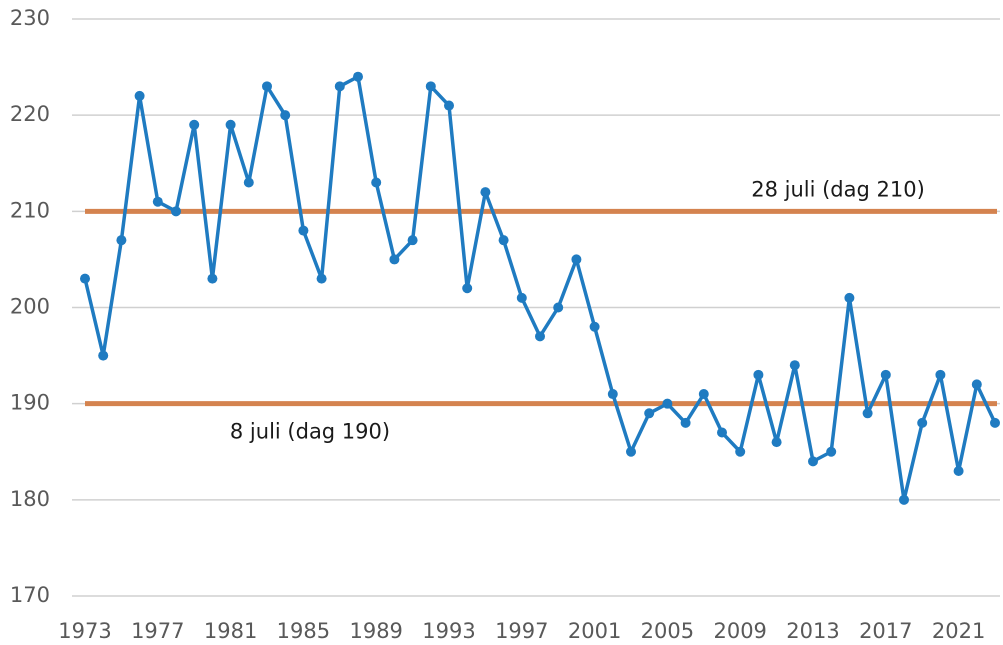 This screenshot has width=1003, height=645. What do you see at coordinates (885, 631) in the screenshot?
I see `x-tick-label: 2017` at bounding box center [885, 631].